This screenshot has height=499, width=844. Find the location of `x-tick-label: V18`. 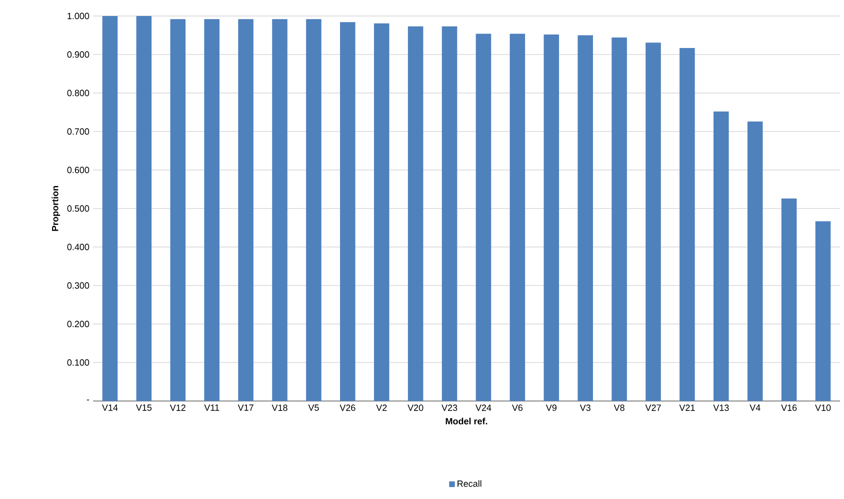

x-tick-label: V18 is located at coordinates (280, 407).